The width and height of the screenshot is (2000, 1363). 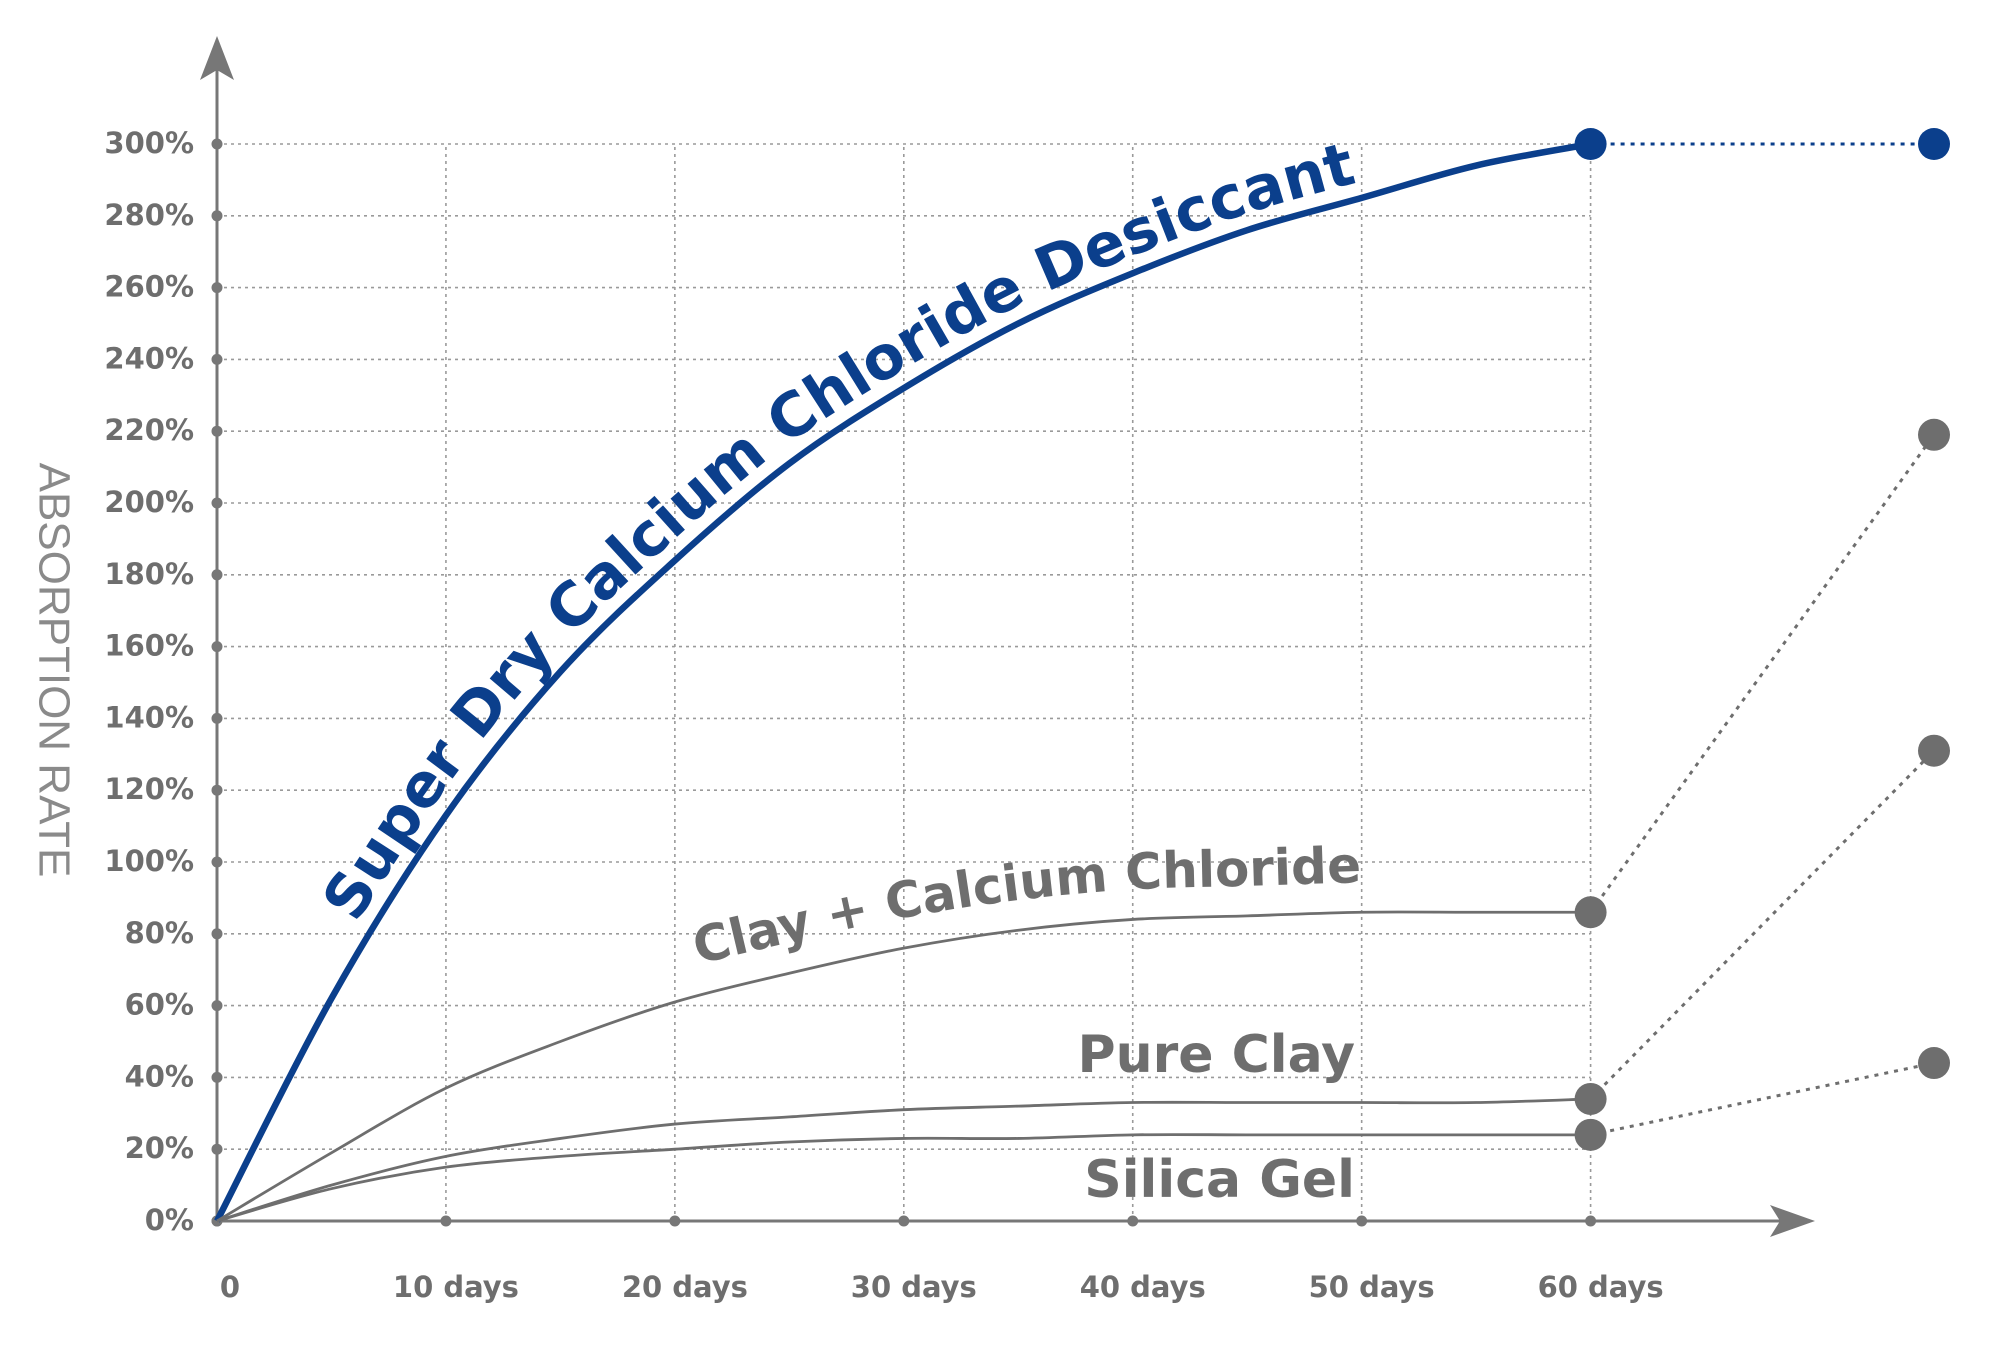 I want to click on y-tick-label: 120%, so click(x=149, y=789).